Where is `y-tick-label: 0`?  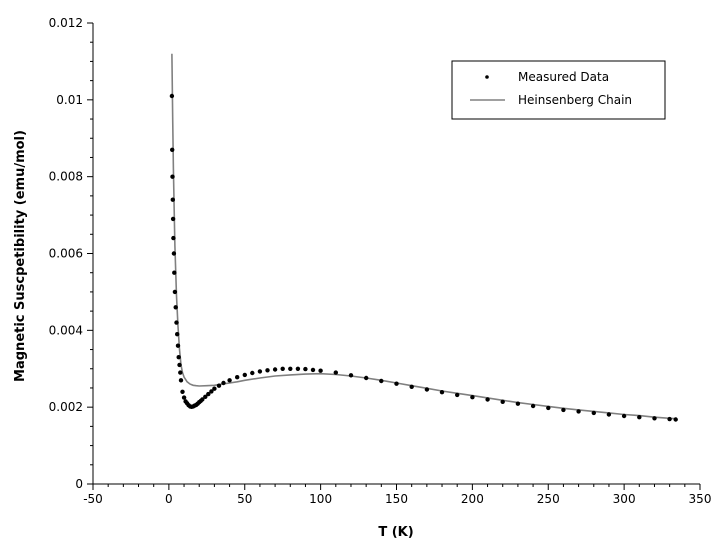
y-tick-label: 0 is located at coordinates (79, 484).